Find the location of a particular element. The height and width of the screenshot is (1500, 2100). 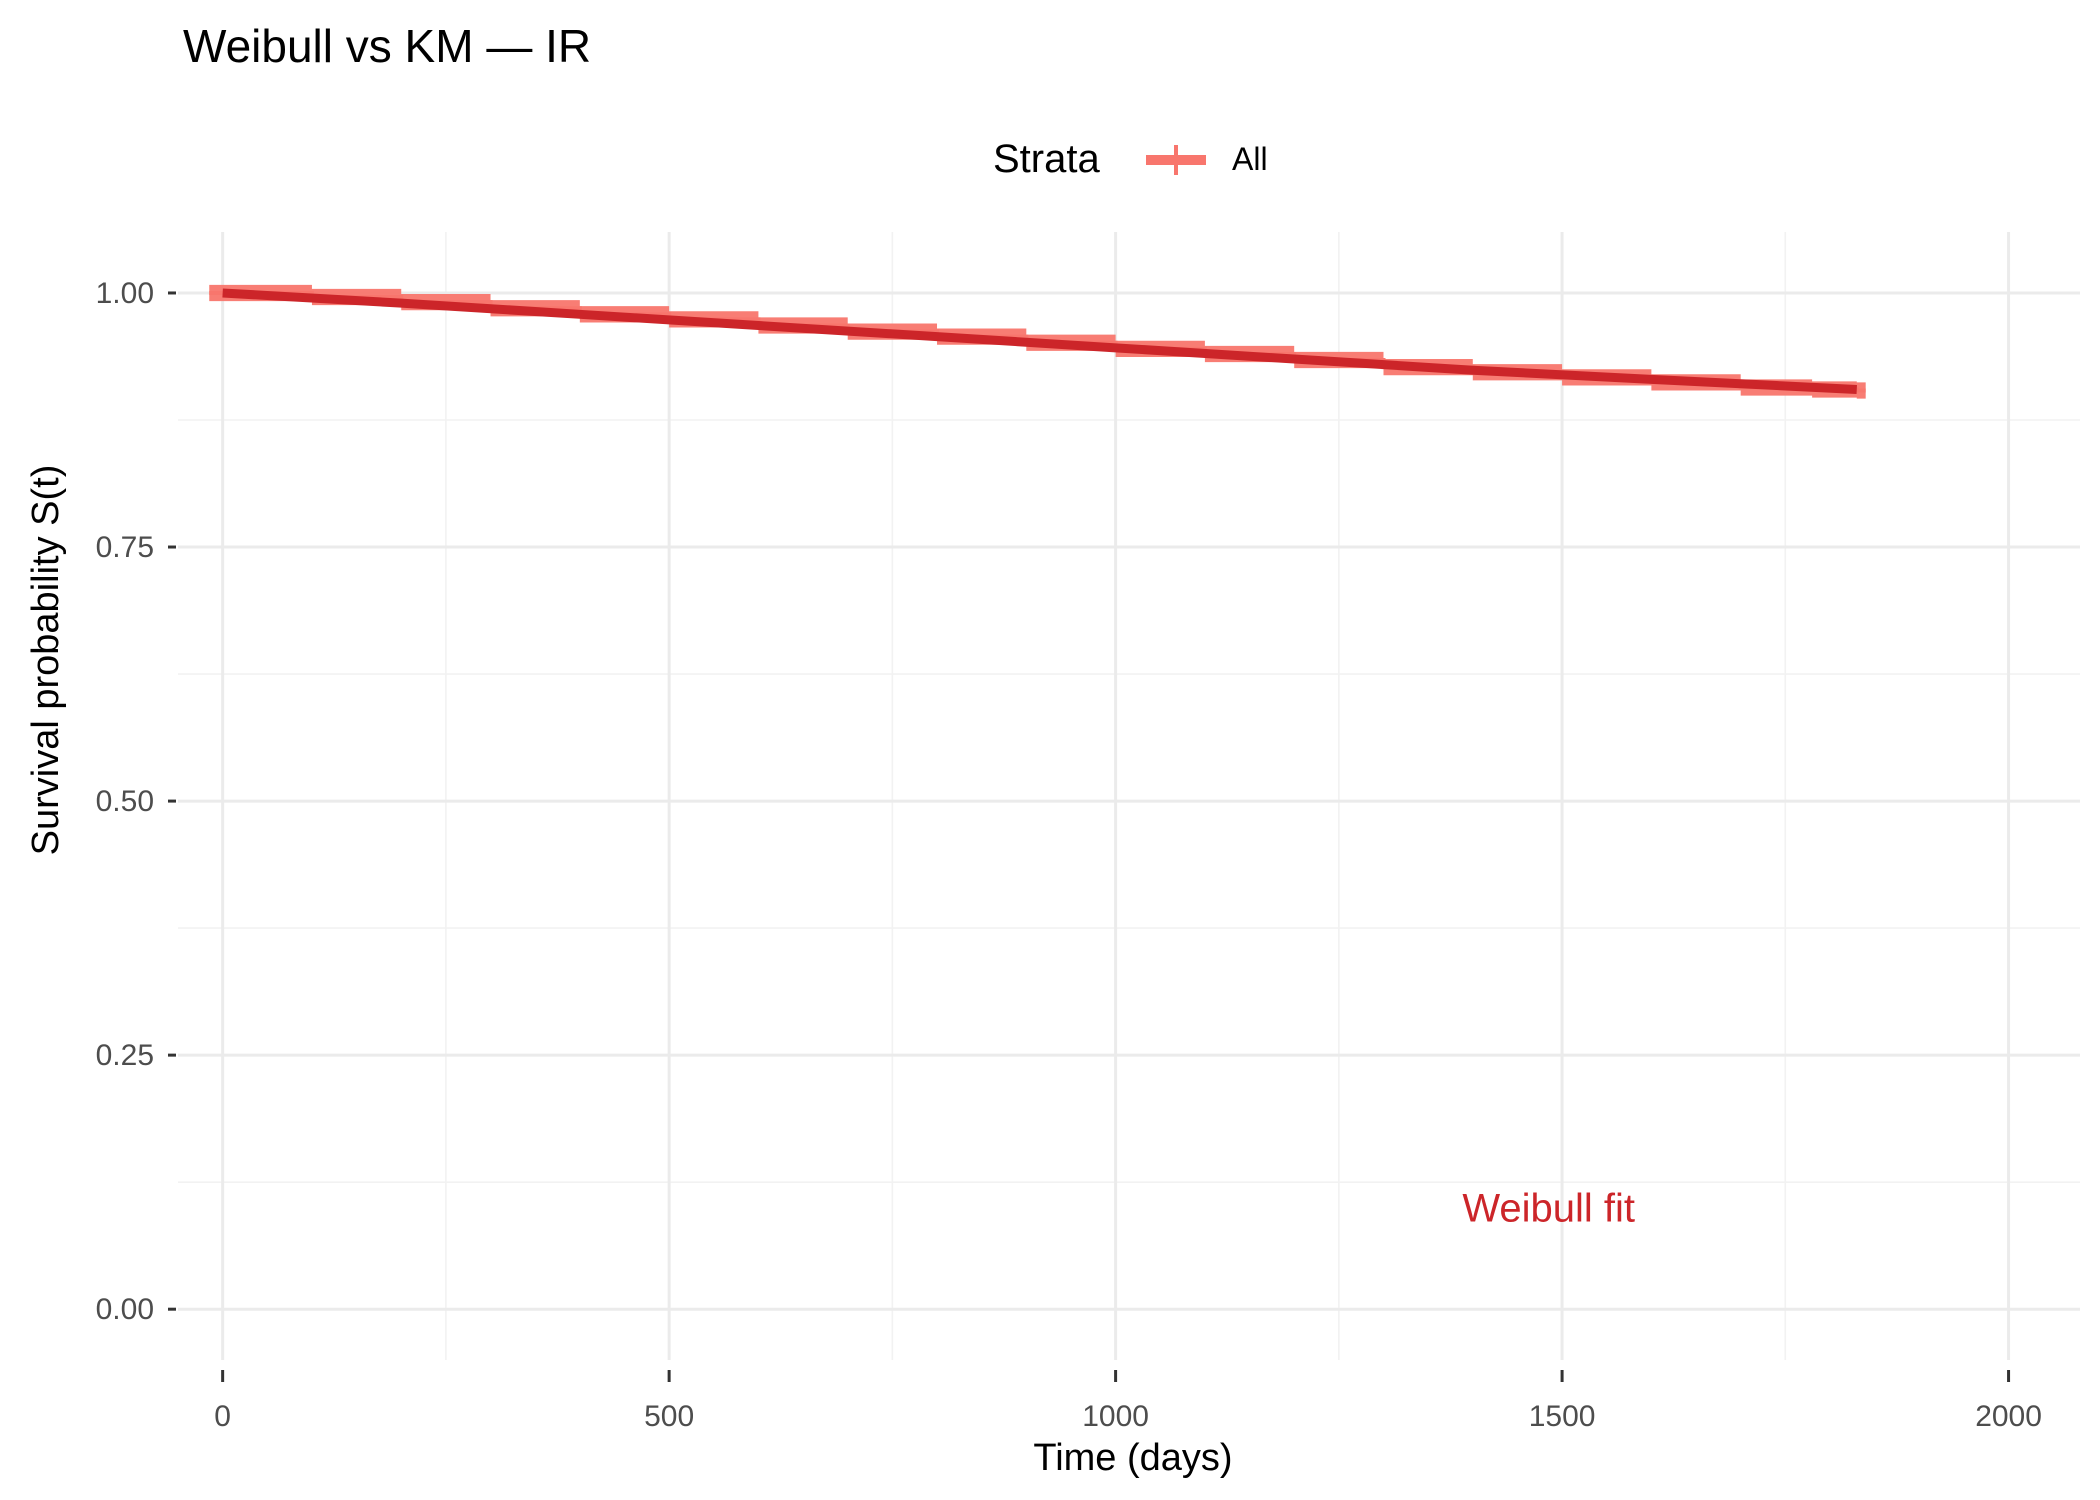

x-axis-ticks: 0 500 1000 1500 2000 is located at coordinates (1128, 1401).